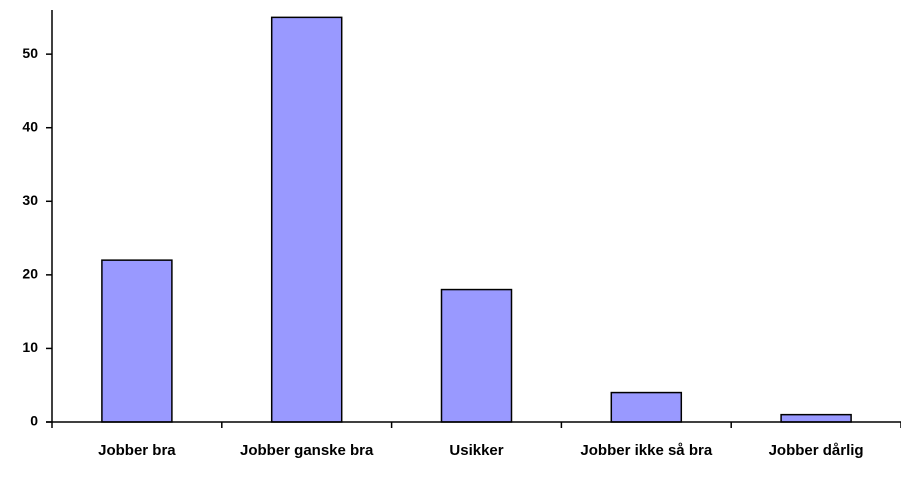 Image resolution: width=901 pixels, height=490 pixels. I want to click on x-tick-label: Jobber dårlig, so click(816, 450).